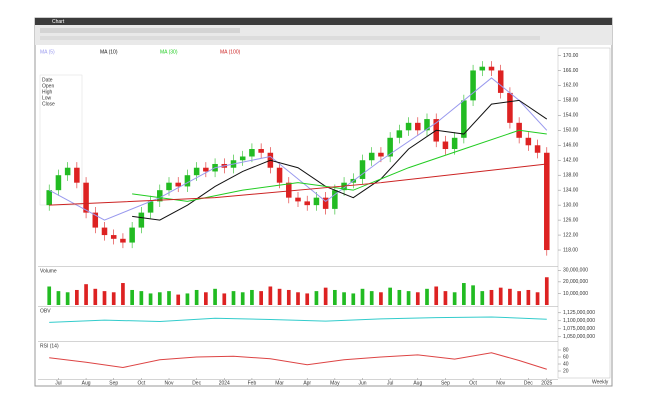 The height and width of the screenshot is (411, 648). What do you see at coordinates (362, 383) in the screenshot?
I see `x-tick-label: Jun` at bounding box center [362, 383].